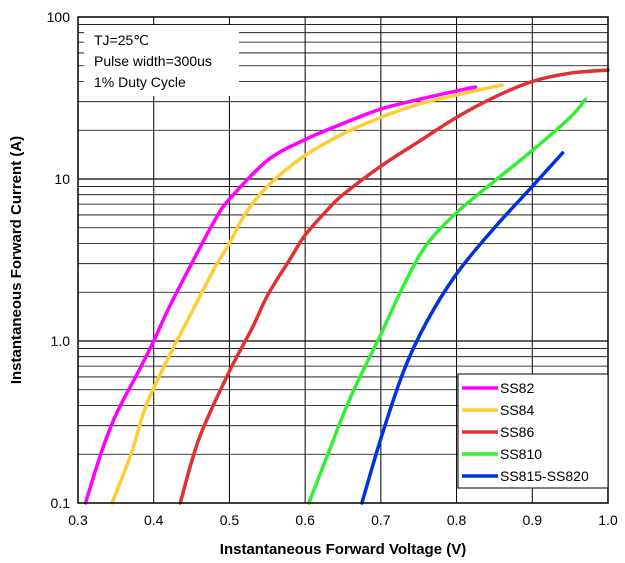 The height and width of the screenshot is (563, 625). What do you see at coordinates (153, 61) in the screenshot?
I see `note-pulse-width: Pulse width=300us` at bounding box center [153, 61].